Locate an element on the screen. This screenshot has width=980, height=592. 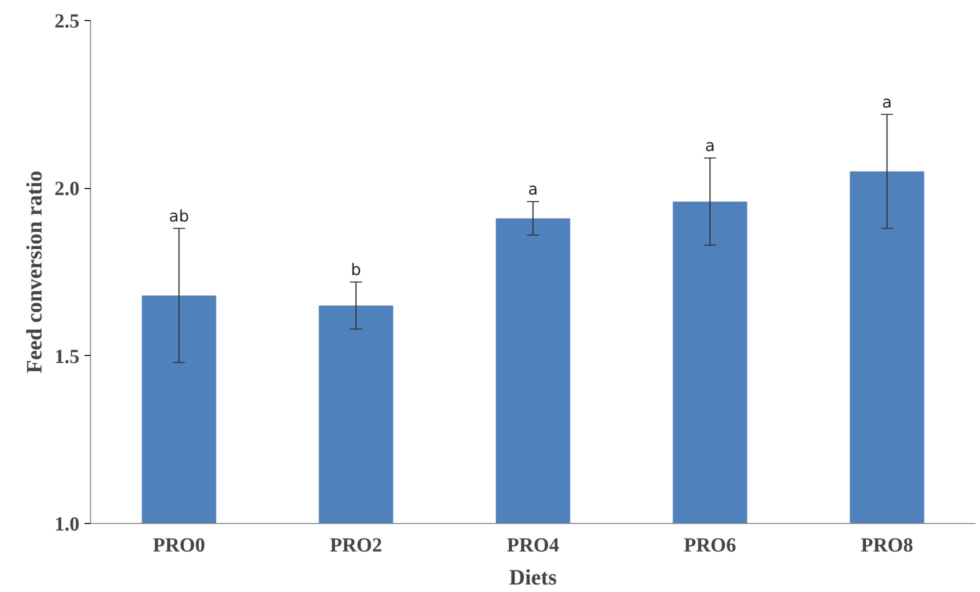
annotation: b is located at coordinates (356, 270).